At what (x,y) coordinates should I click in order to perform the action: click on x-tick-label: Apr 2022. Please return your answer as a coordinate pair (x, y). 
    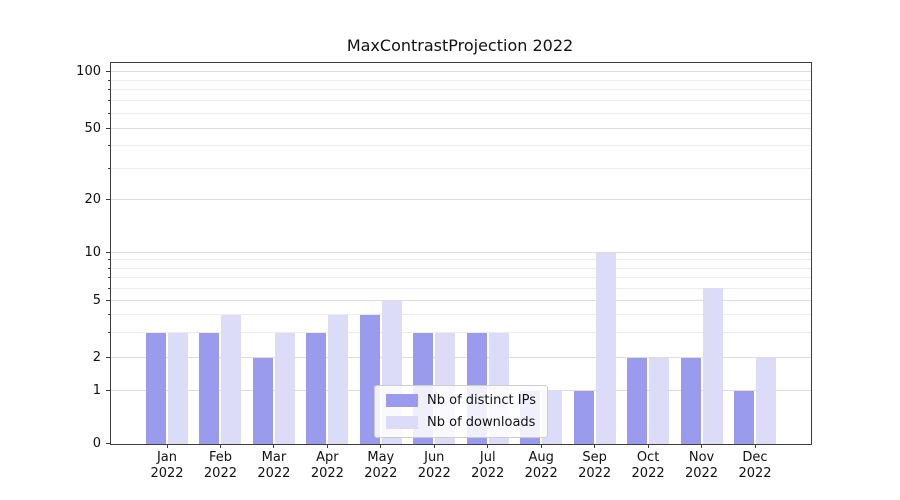
    Looking at the image, I should click on (327, 466).